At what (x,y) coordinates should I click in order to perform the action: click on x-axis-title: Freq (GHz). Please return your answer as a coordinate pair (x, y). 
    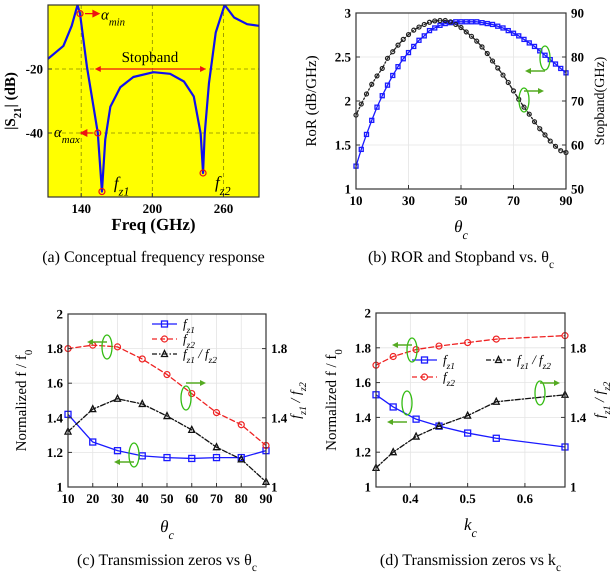
    Looking at the image, I should click on (153, 224).